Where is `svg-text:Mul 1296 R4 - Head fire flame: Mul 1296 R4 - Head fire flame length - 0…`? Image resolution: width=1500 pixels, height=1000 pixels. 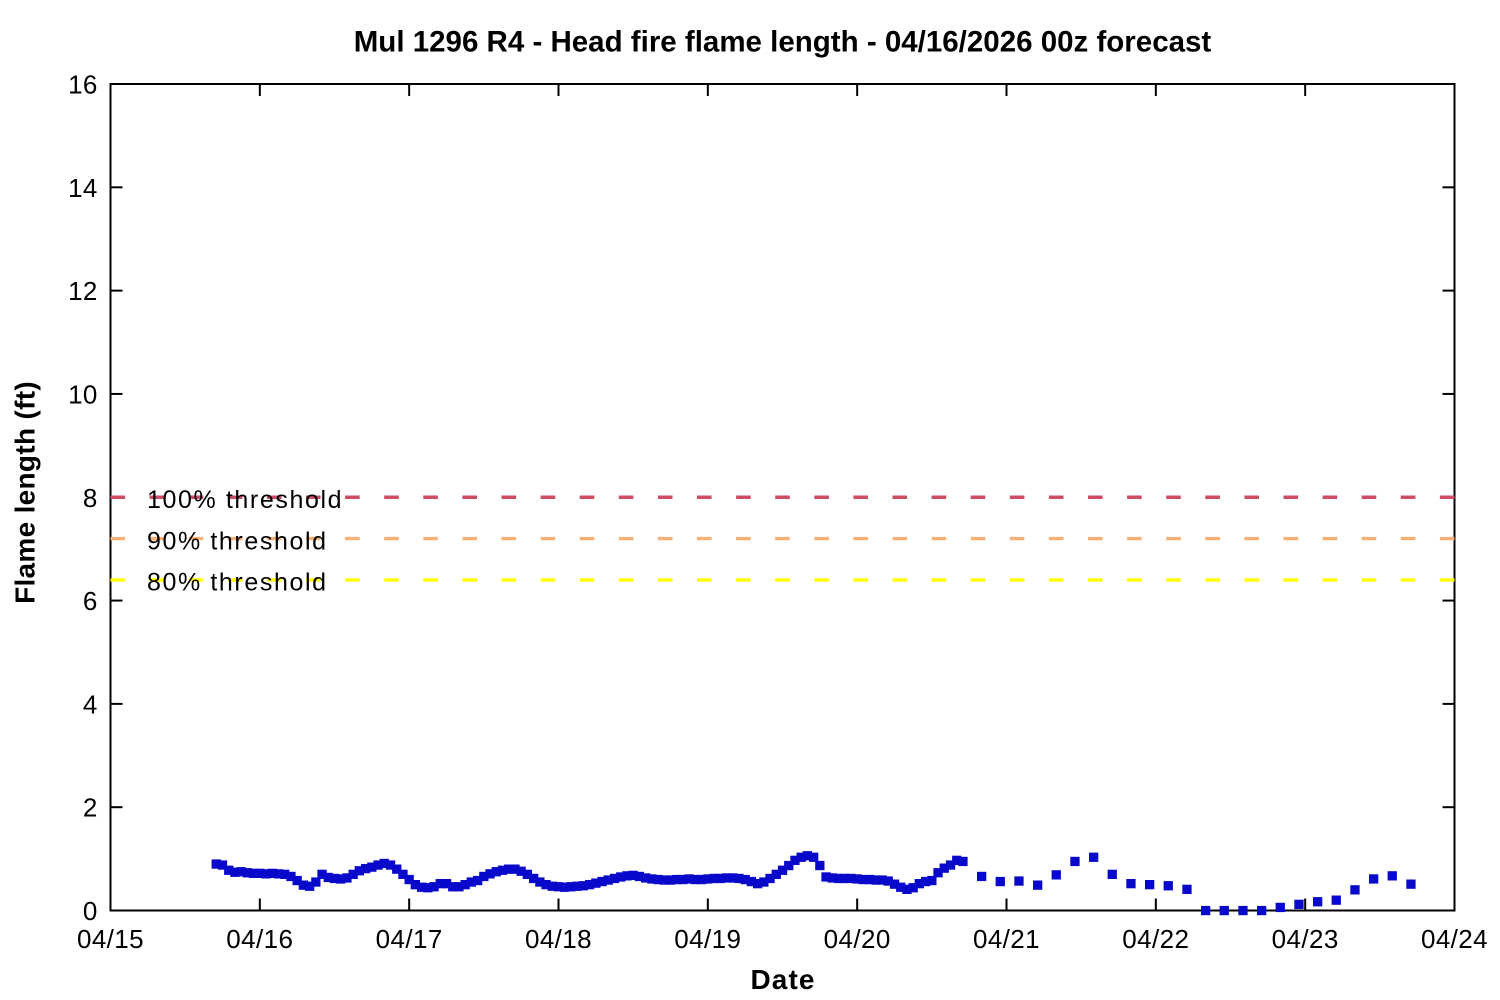
svg-text:Mul 1296 R4 - Head fire flame: Mul 1296 R4 - Head fire flame length - 0… is located at coordinates (783, 42).